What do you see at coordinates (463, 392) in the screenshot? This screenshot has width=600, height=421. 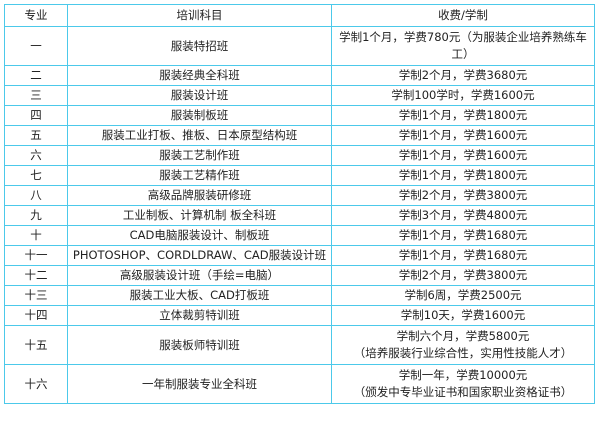 I see `fee-note: （颁发中专毕业证书和国家职业资格证书）` at bounding box center [463, 392].